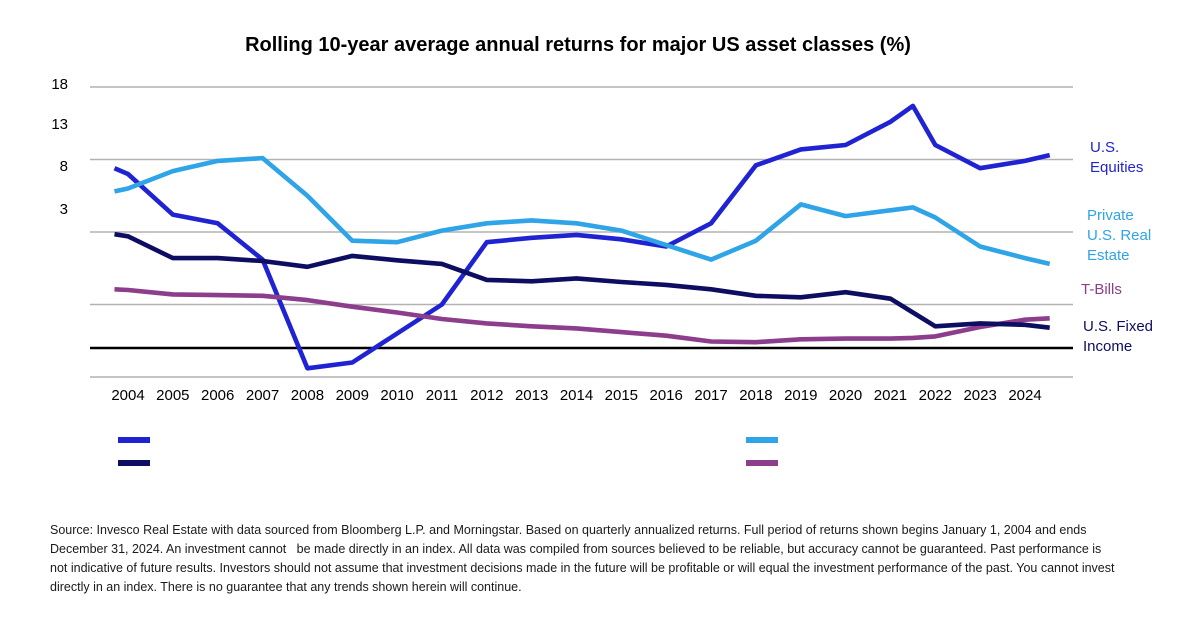  Describe the element at coordinates (621, 395) in the screenshot. I see `x-tick-label: 2015` at that location.